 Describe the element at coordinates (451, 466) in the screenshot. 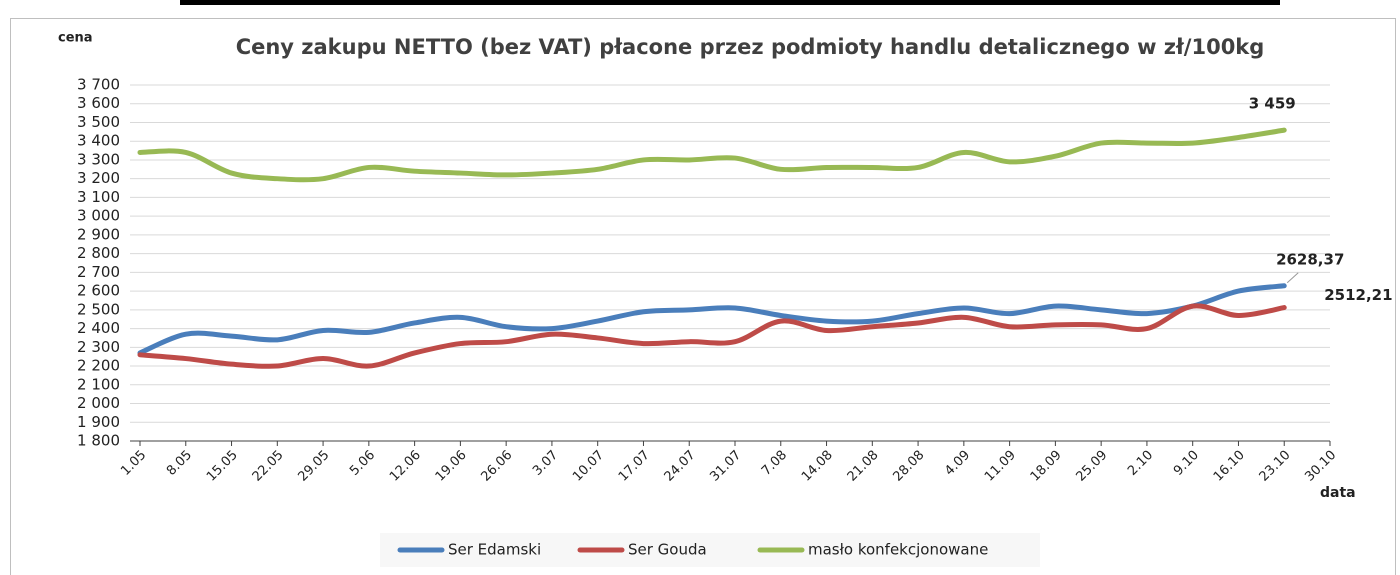

I see `x-tick-label: 19.06` at that location.